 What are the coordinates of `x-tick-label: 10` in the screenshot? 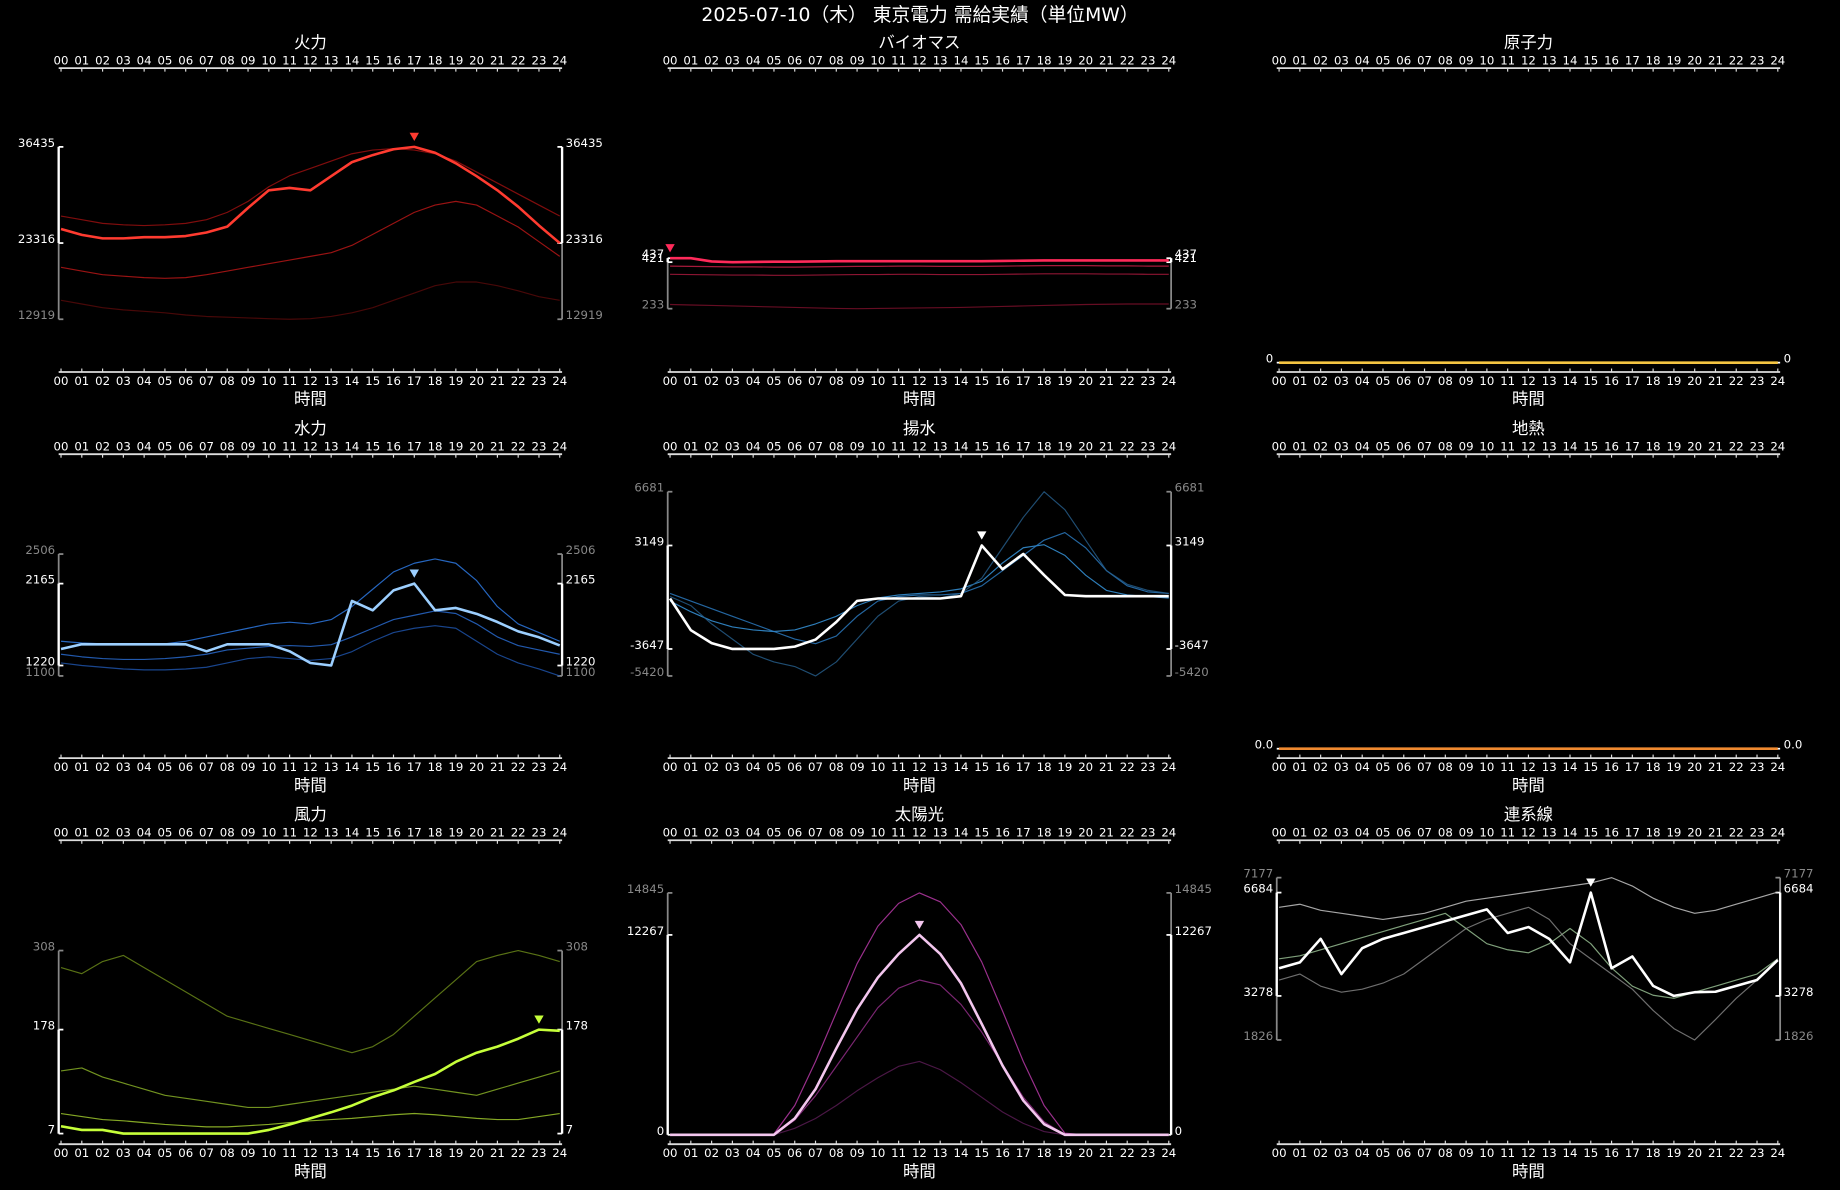 It's located at (877, 767).